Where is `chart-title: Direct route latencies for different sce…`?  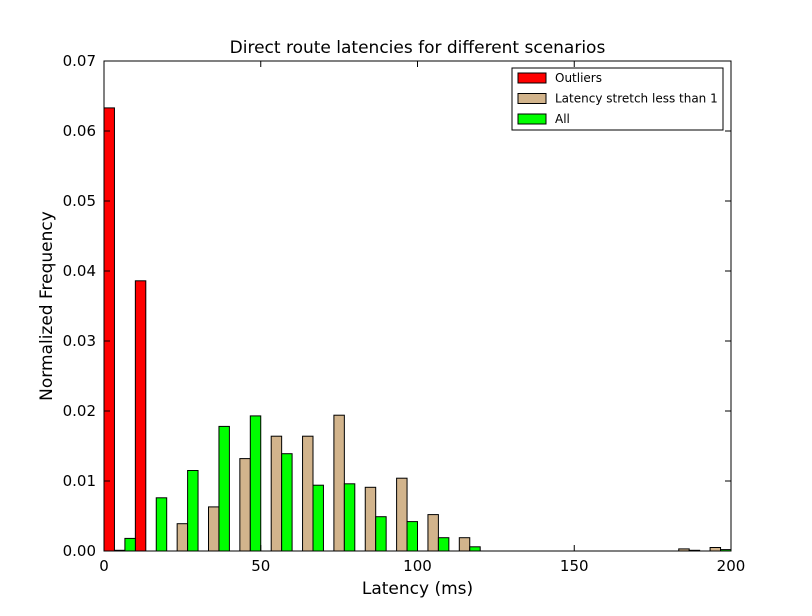
chart-title: Direct route latencies for different sce… is located at coordinates (418, 48).